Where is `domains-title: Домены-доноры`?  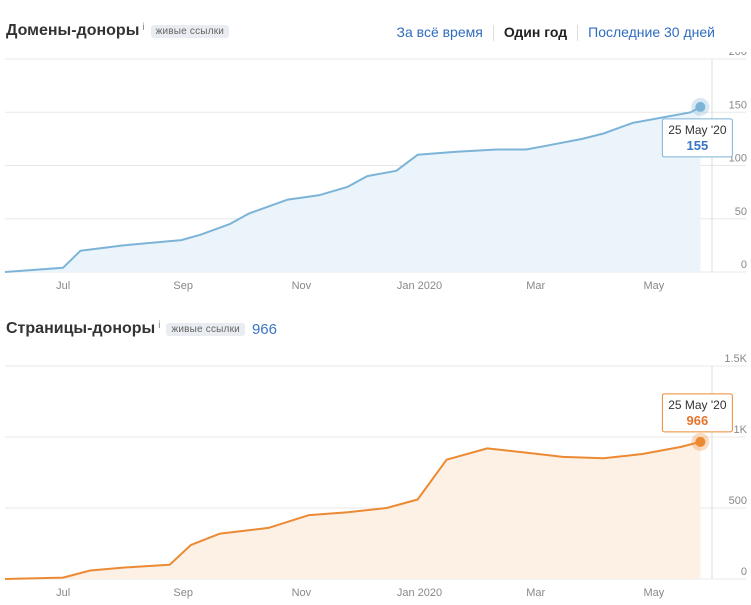
domains-title: Домены-доноры is located at coordinates (73, 30).